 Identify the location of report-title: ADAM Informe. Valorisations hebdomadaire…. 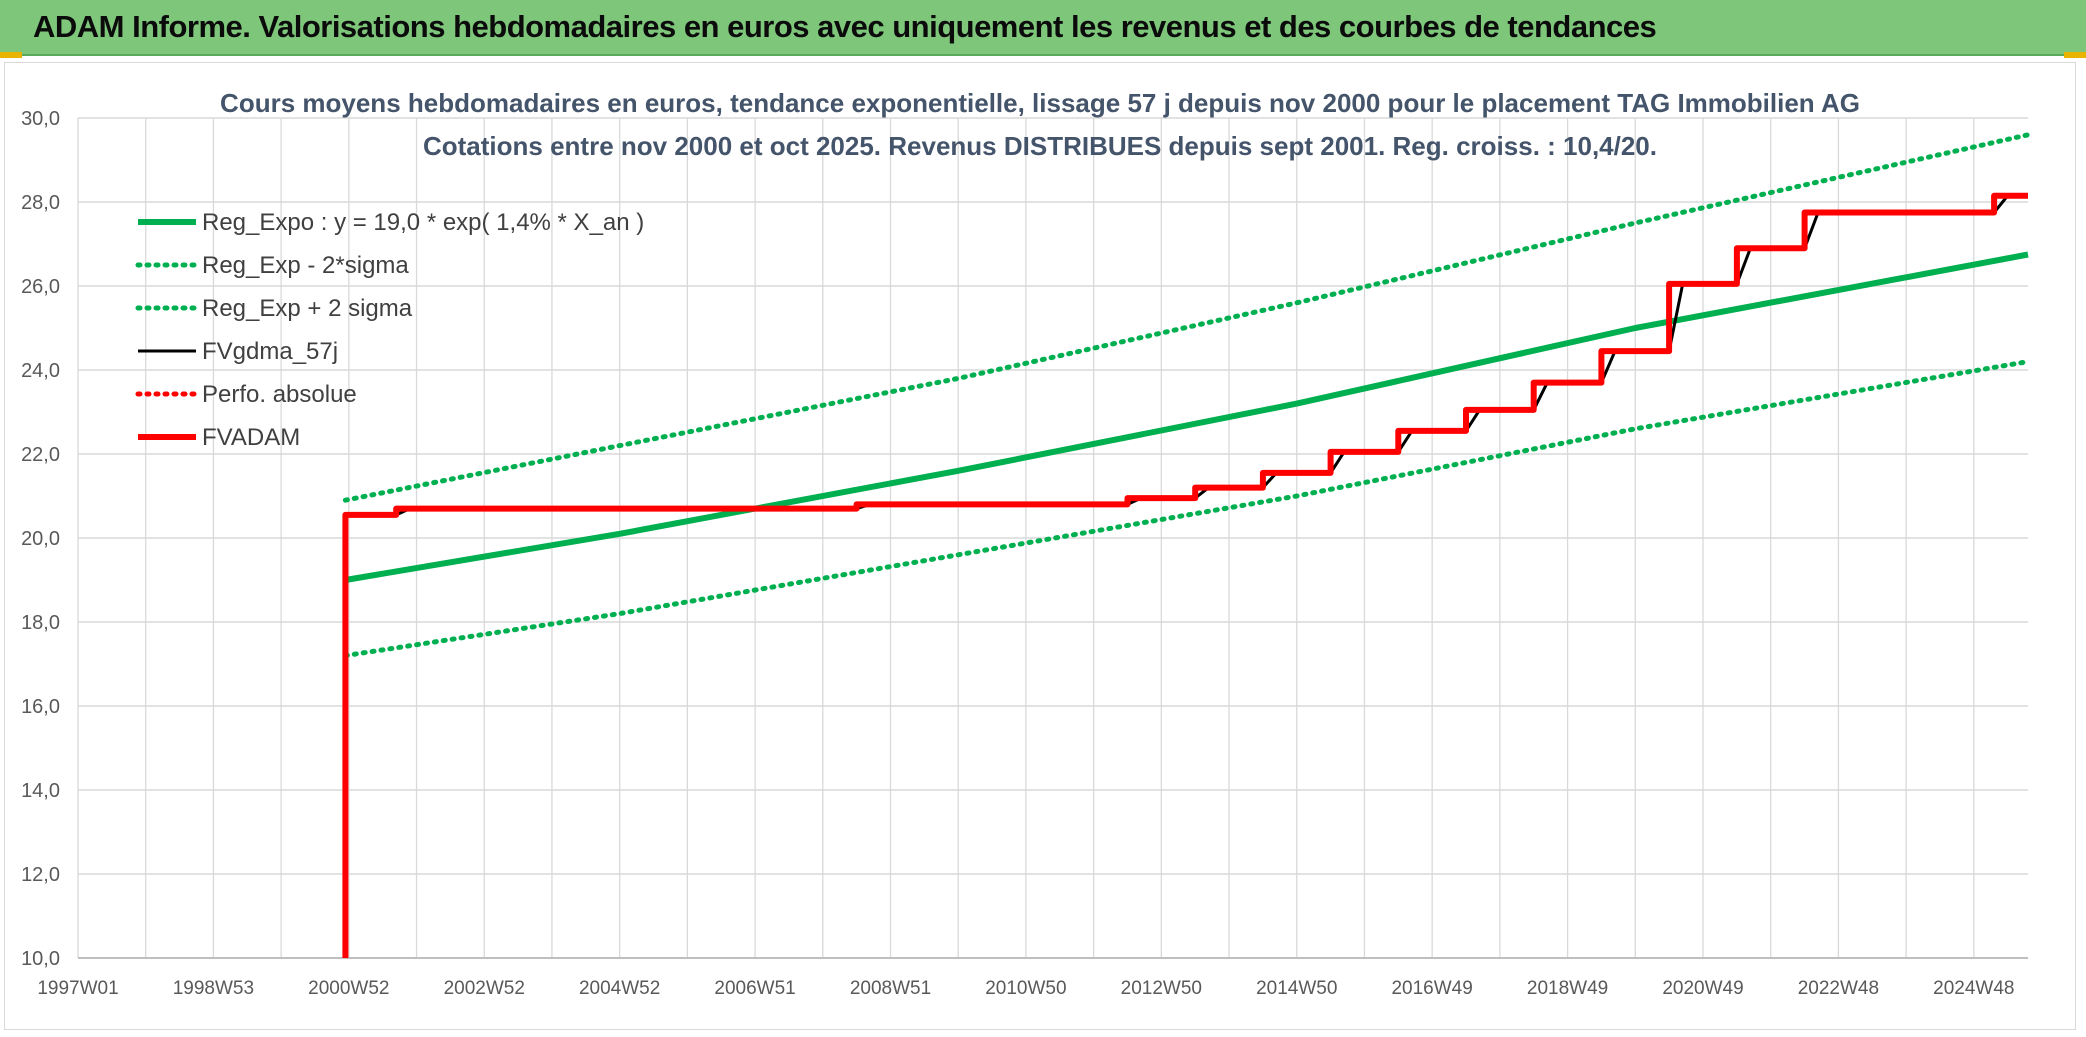
(845, 26).